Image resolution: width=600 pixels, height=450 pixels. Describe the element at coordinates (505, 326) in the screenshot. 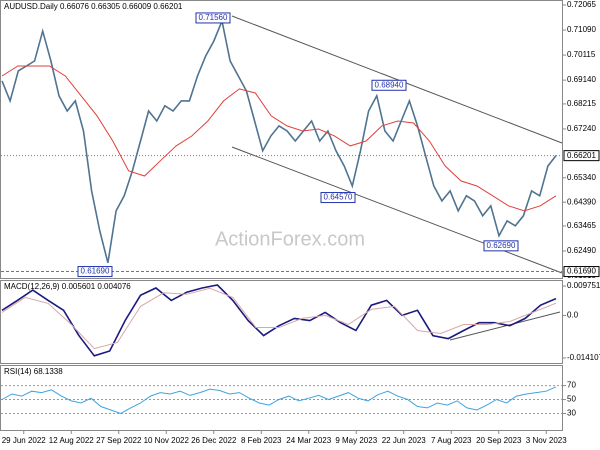

I see `macd-trendline` at that location.